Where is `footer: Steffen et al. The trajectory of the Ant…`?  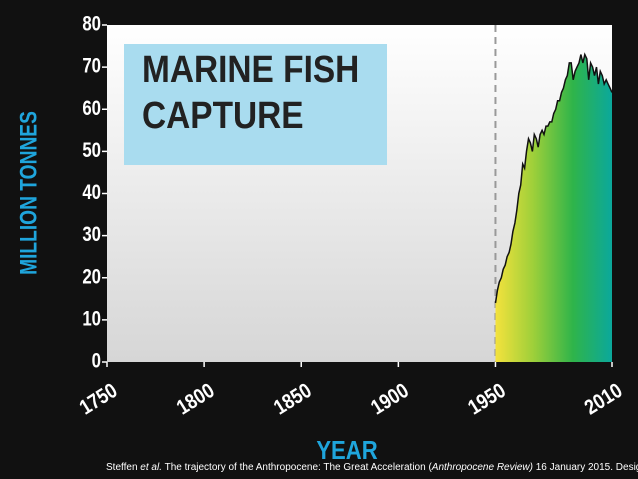
footer: Steffen et al. The trajectory of the Ant… is located at coordinates (372, 467).